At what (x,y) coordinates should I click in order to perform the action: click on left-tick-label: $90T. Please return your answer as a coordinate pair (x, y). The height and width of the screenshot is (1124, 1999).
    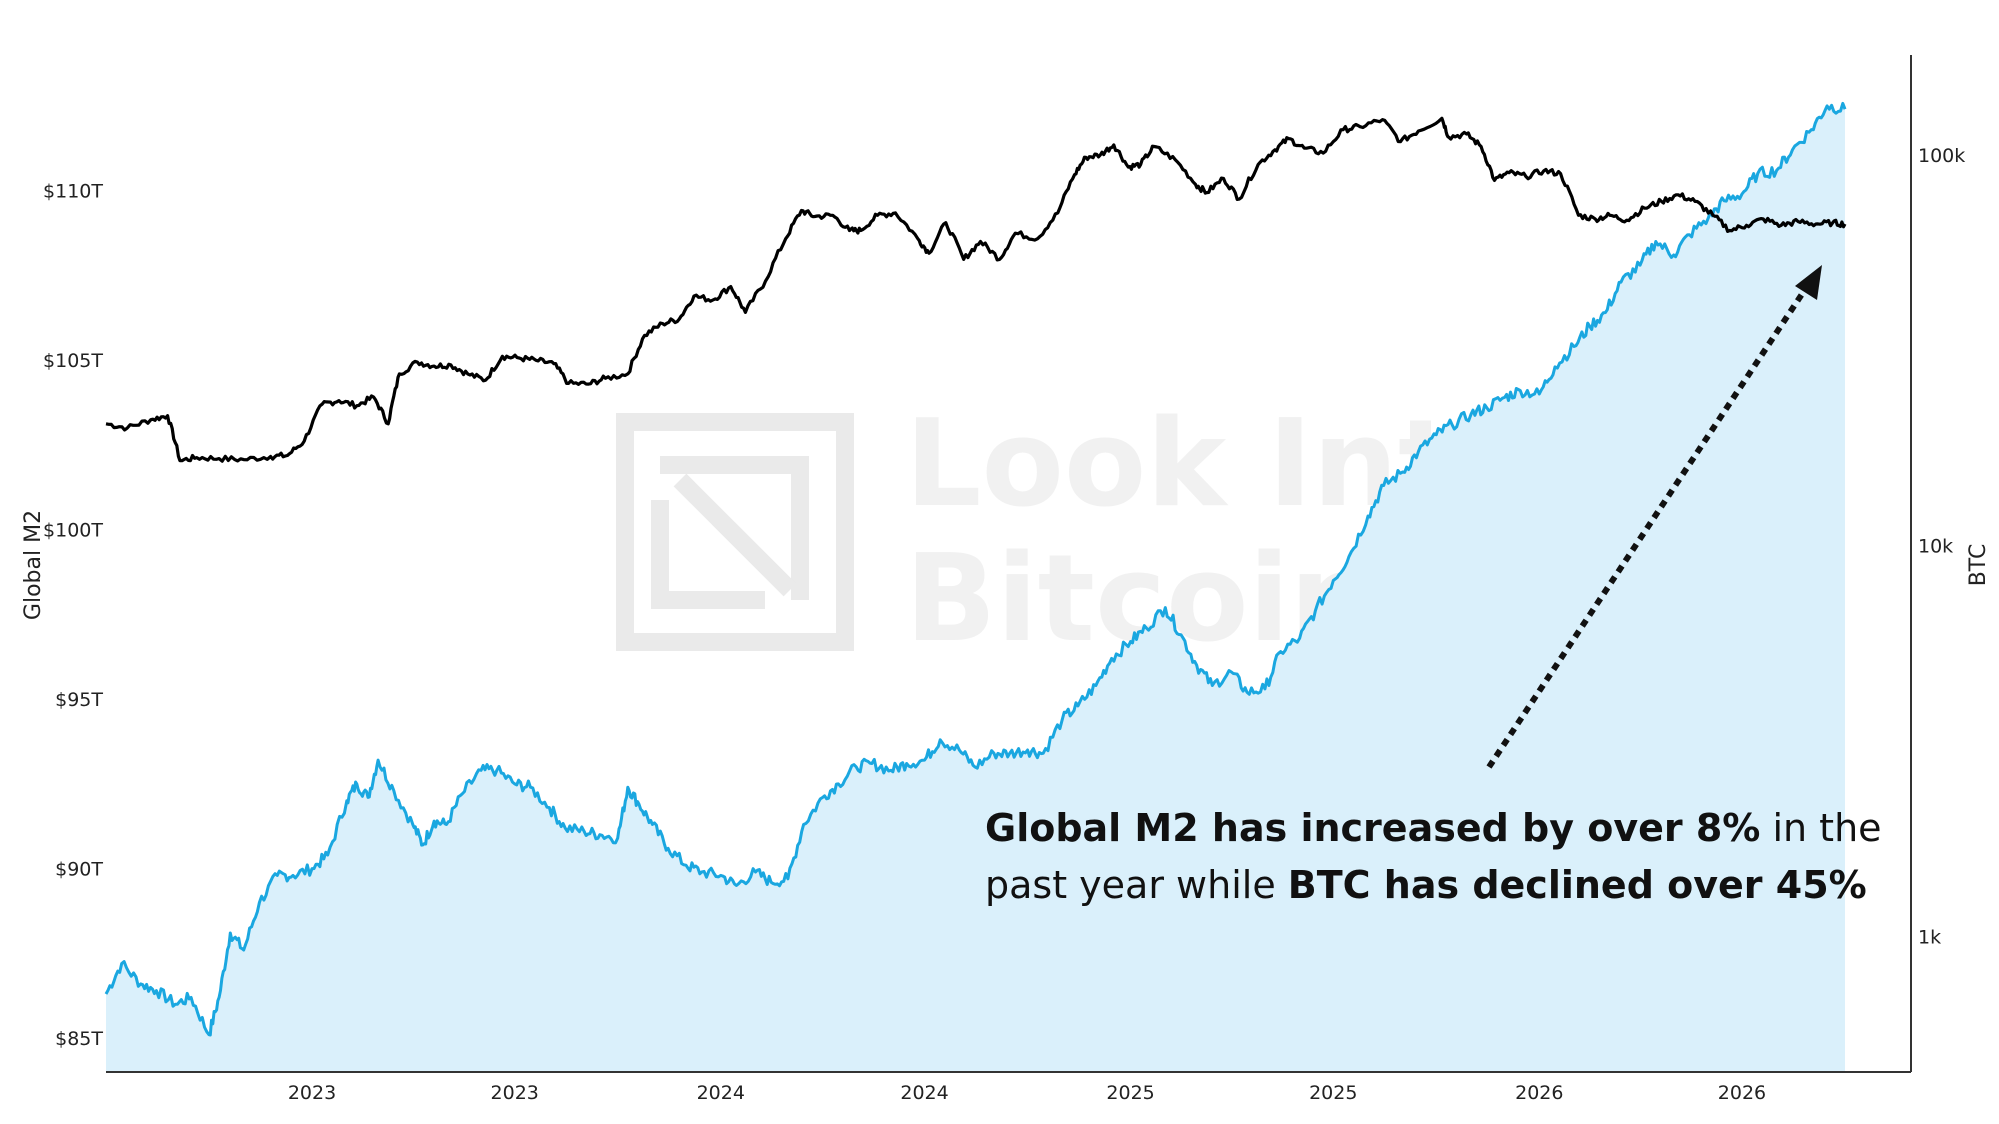
    Looking at the image, I should click on (79, 870).